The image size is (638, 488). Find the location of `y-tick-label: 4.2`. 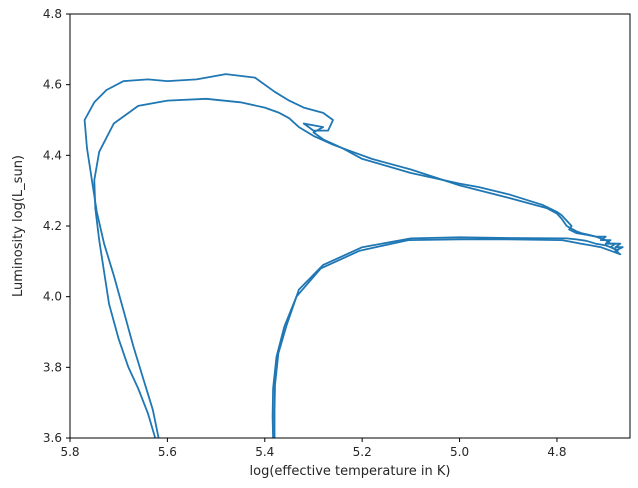

y-tick-label: 4.2 is located at coordinates (52, 226).